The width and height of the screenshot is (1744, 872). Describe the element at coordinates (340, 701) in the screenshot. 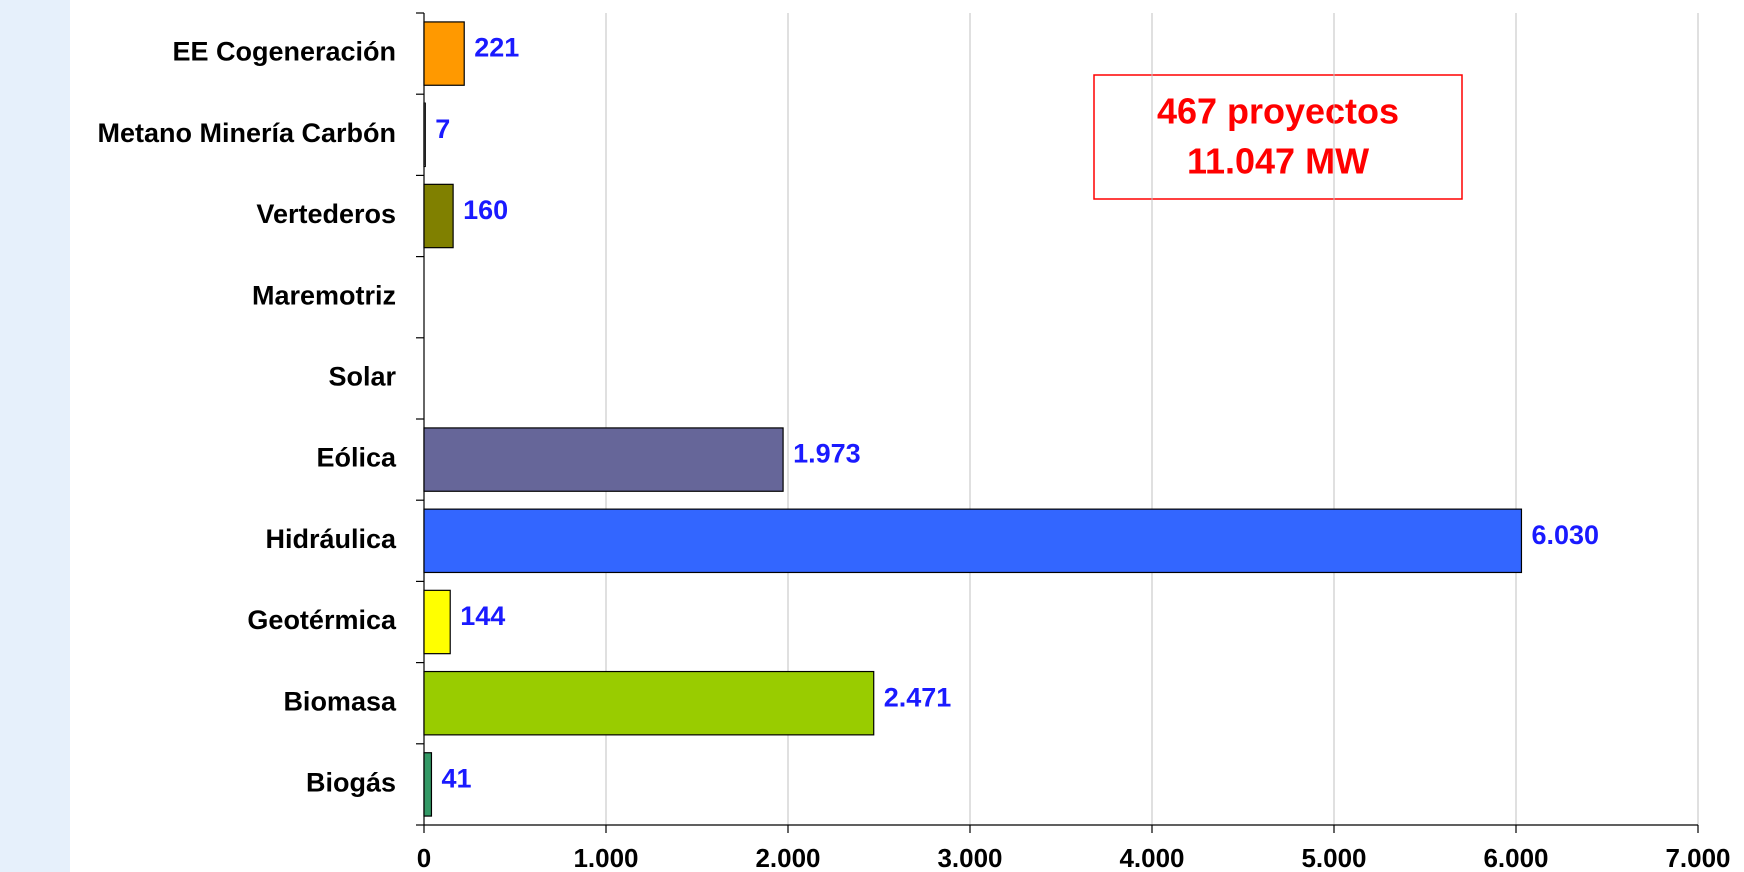

I see `y-tick-label: Biomasa` at that location.